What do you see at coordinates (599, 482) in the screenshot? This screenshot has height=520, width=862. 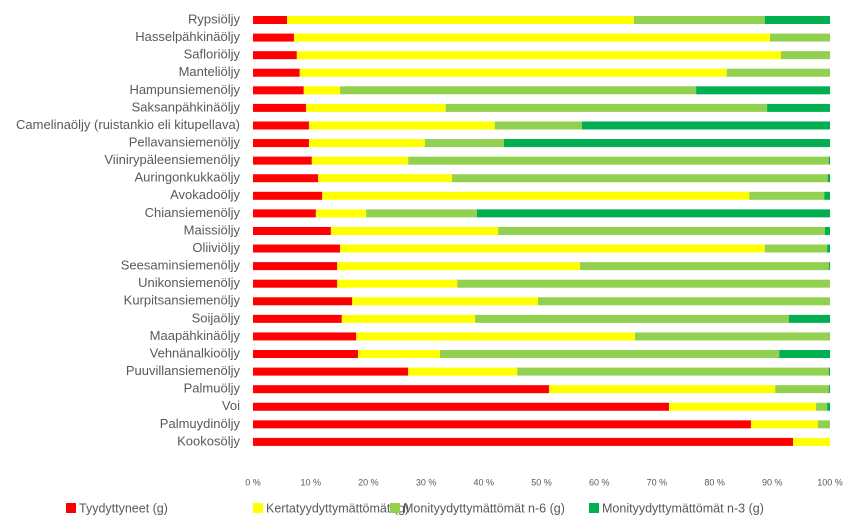 I see `x-tick-label: 60 %` at bounding box center [599, 482].